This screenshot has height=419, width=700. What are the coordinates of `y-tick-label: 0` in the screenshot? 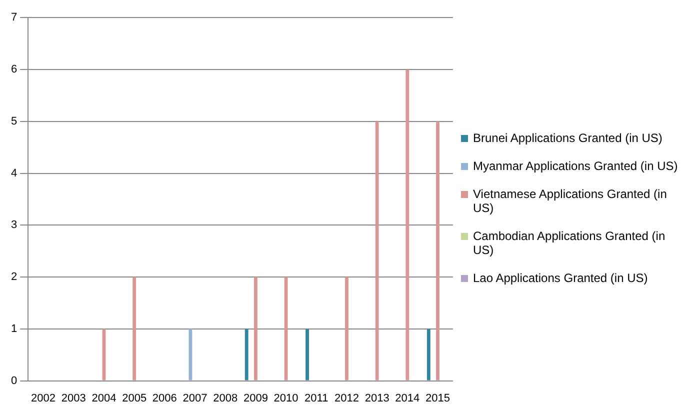 It's located at (14, 380).